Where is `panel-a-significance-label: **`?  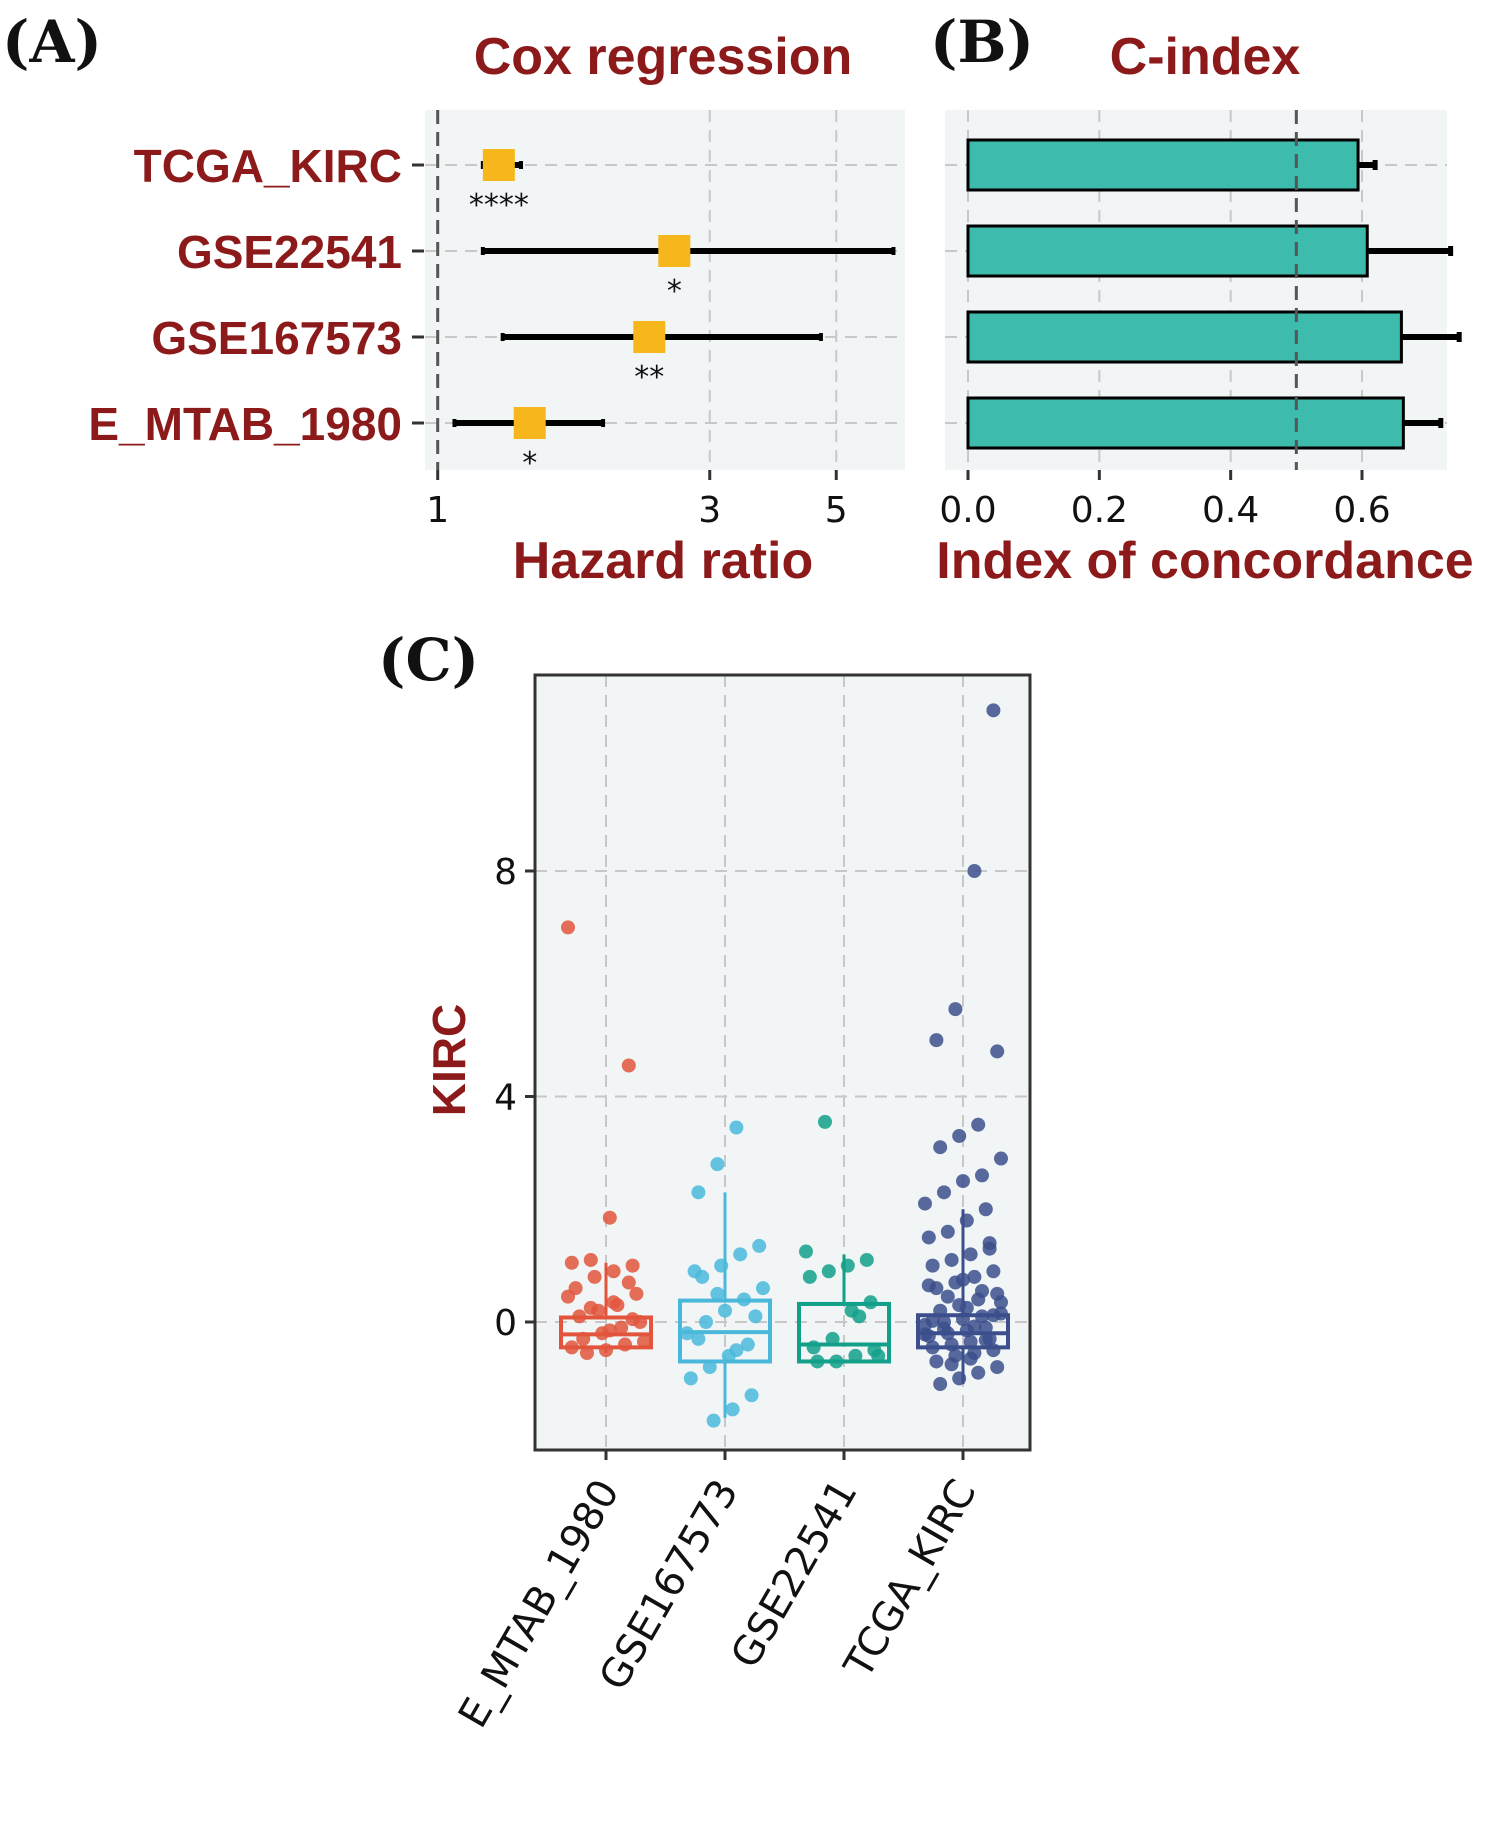 panel-a-significance-label: ** is located at coordinates (649, 377).